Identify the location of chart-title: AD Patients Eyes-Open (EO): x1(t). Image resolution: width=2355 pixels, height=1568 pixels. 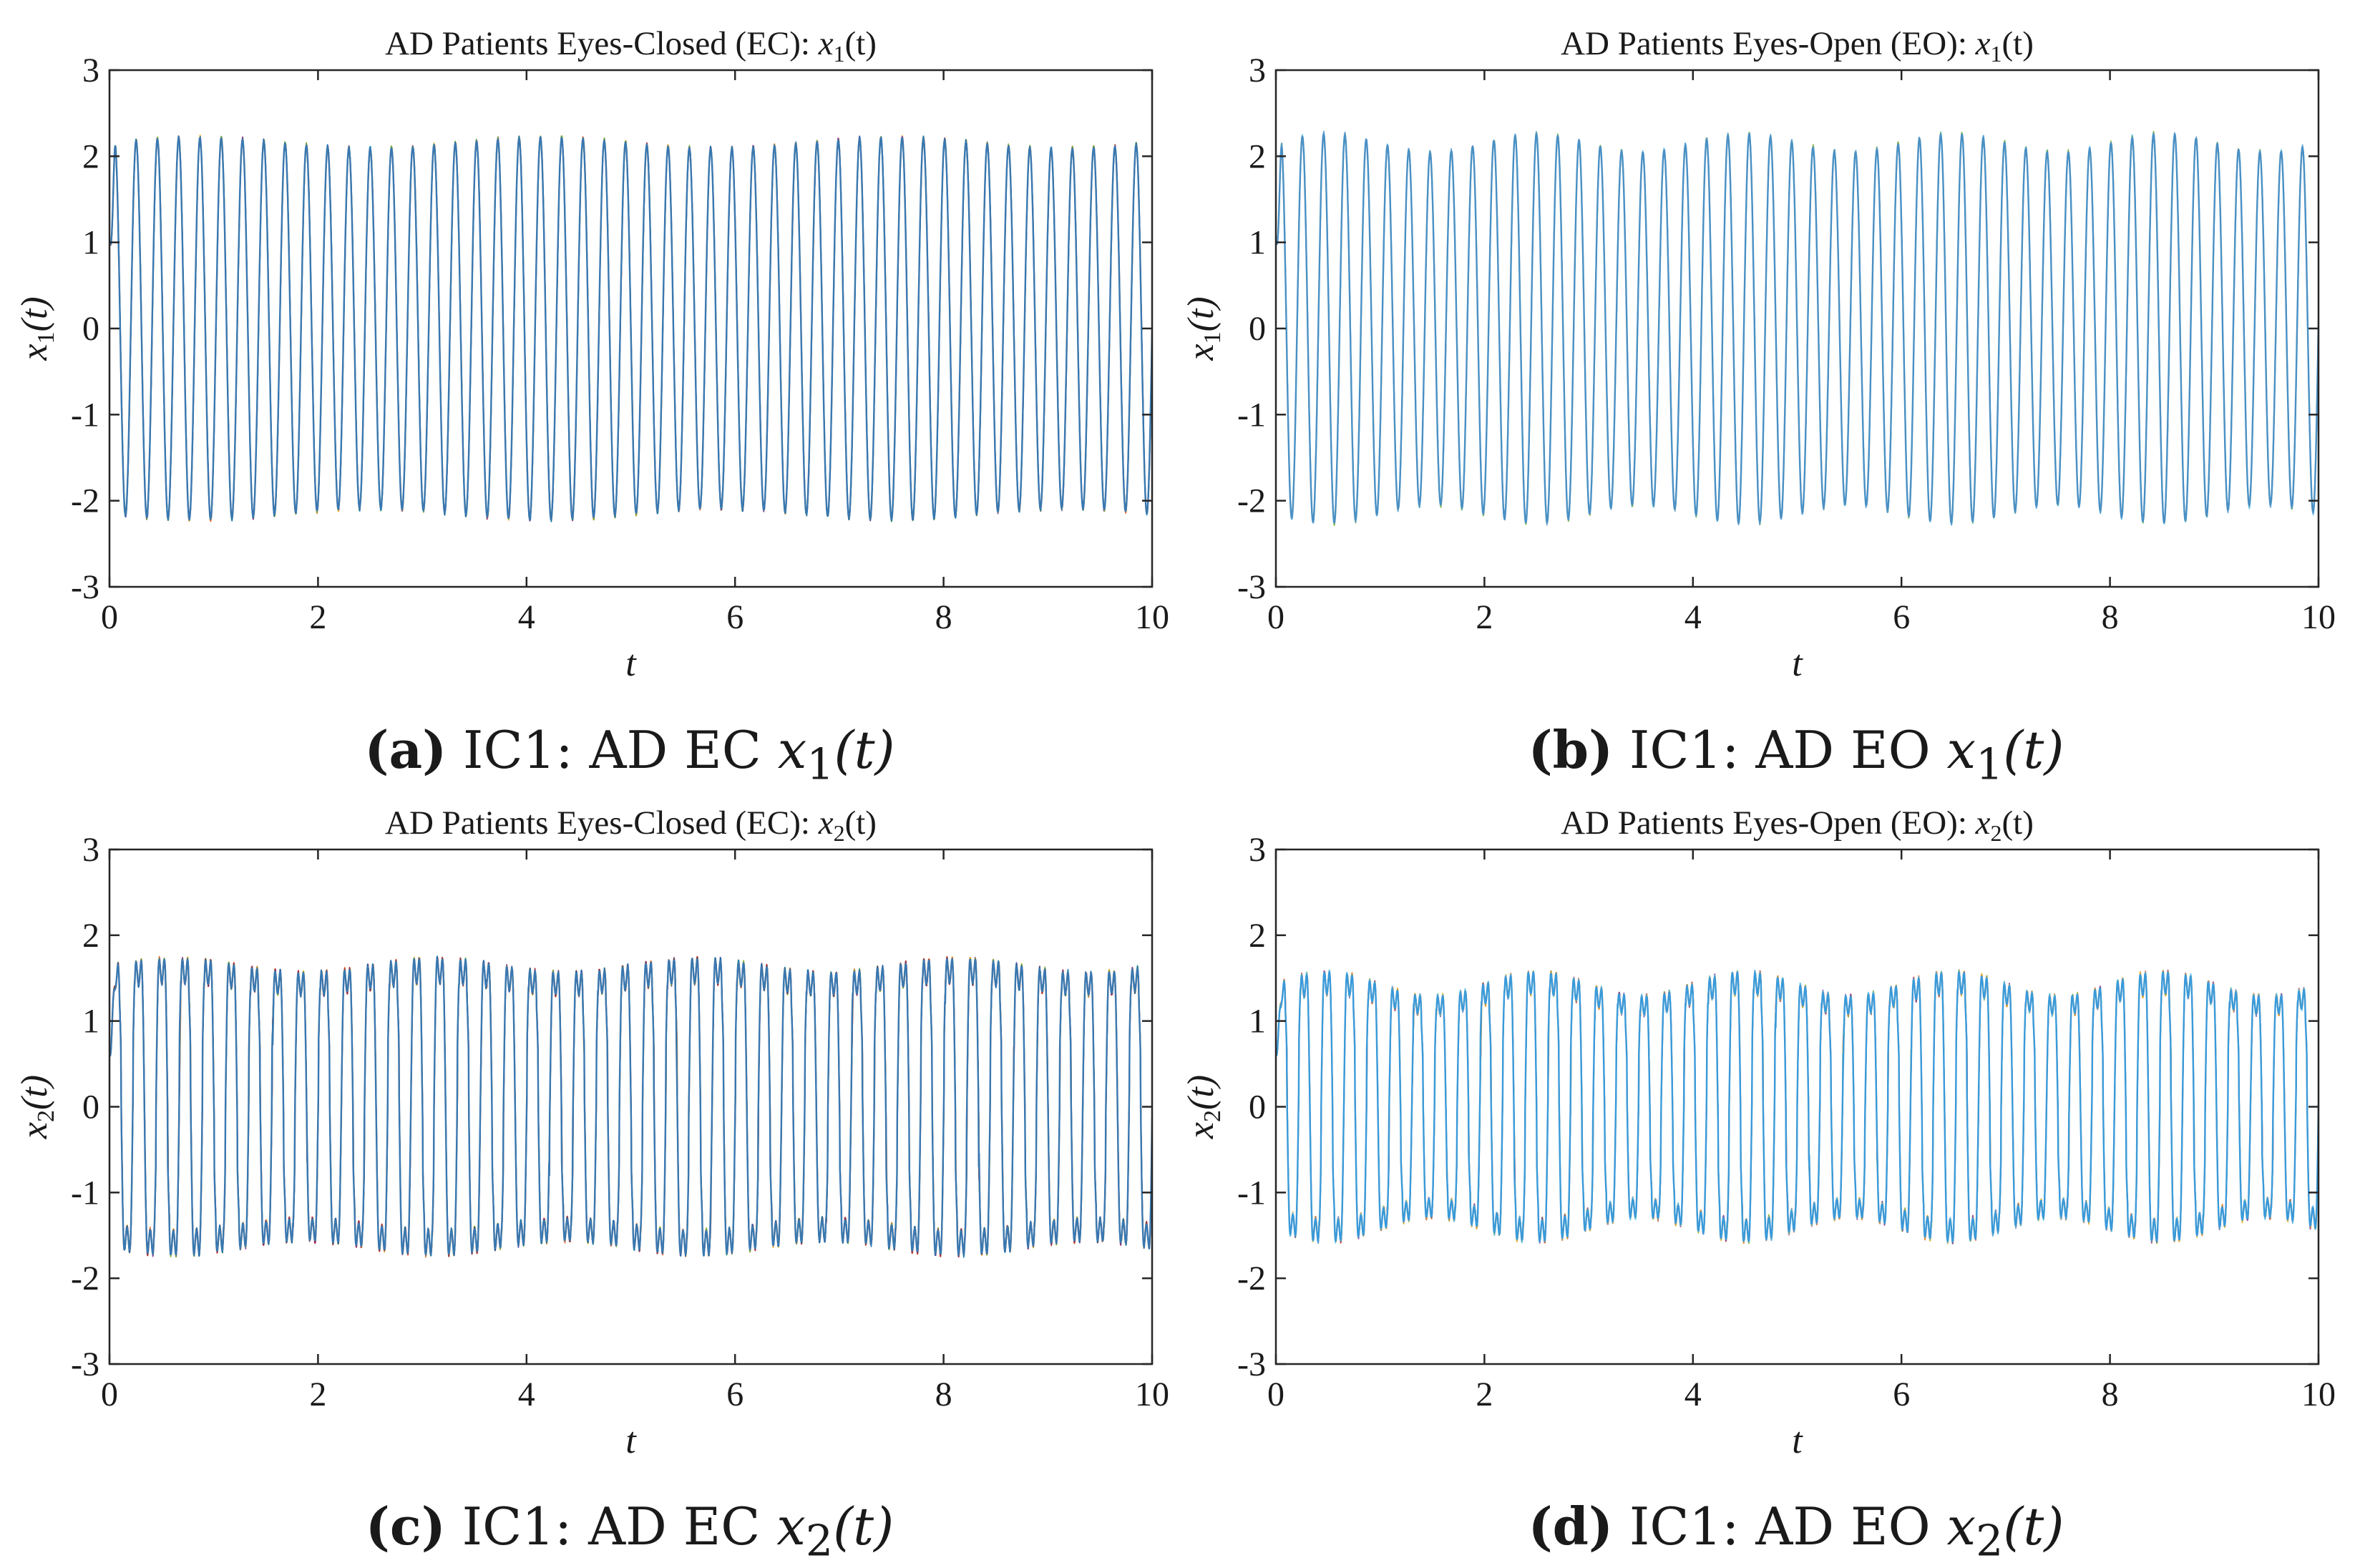
(1798, 46).